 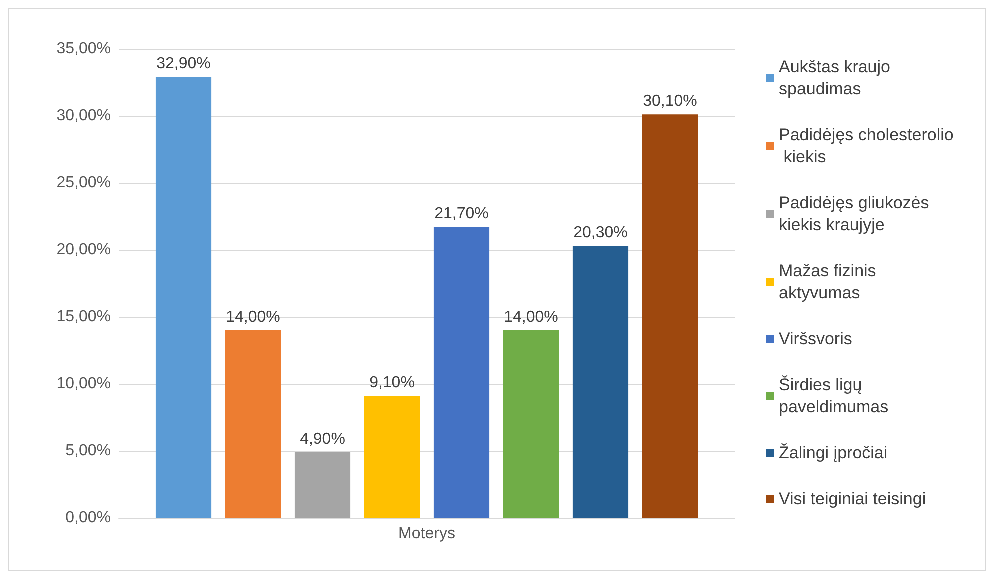 What do you see at coordinates (83, 183) in the screenshot?
I see `y-tick-label: 25,00%` at bounding box center [83, 183].